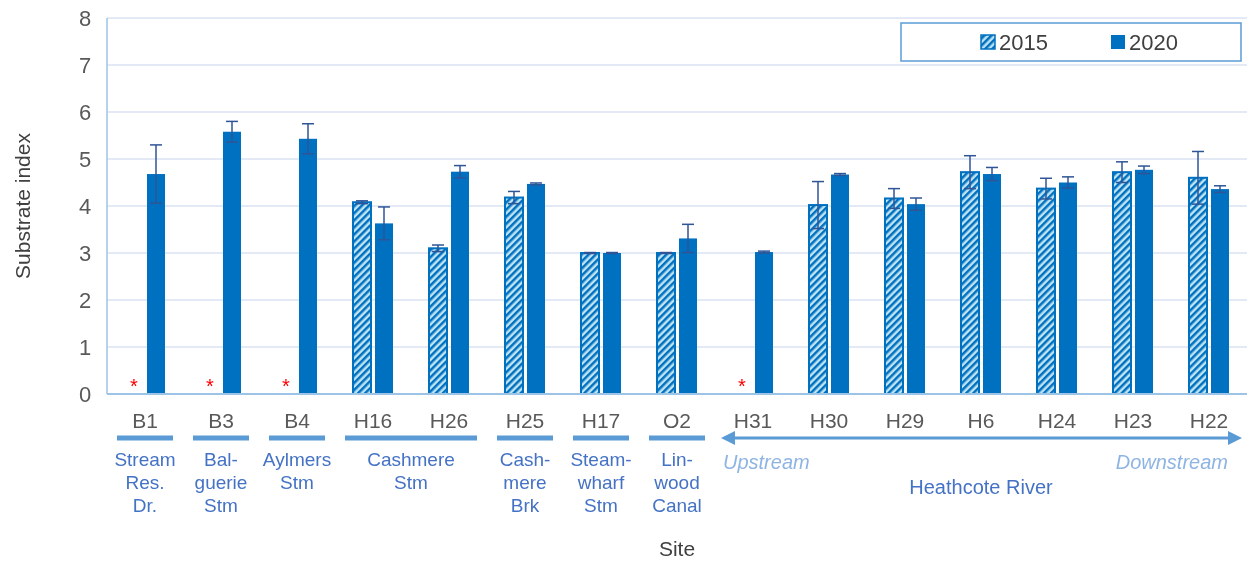 This screenshot has width=1252, height=564. Describe the element at coordinates (1023, 42) in the screenshot. I see `legend-label: 2015` at that location.